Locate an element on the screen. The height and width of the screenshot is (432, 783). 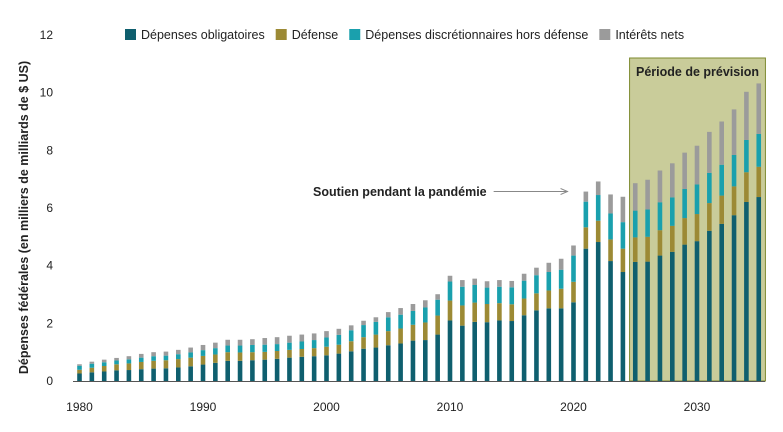
bar-interest-1996 is located at coordinates (277, 341).